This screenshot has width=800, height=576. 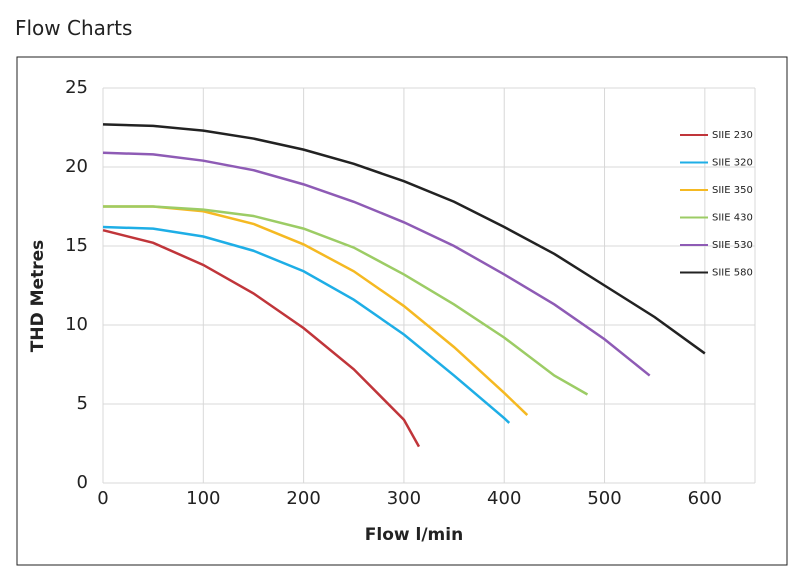 What do you see at coordinates (732, 135) in the screenshot?
I see `legend-label: SIIE 230` at bounding box center [732, 135].